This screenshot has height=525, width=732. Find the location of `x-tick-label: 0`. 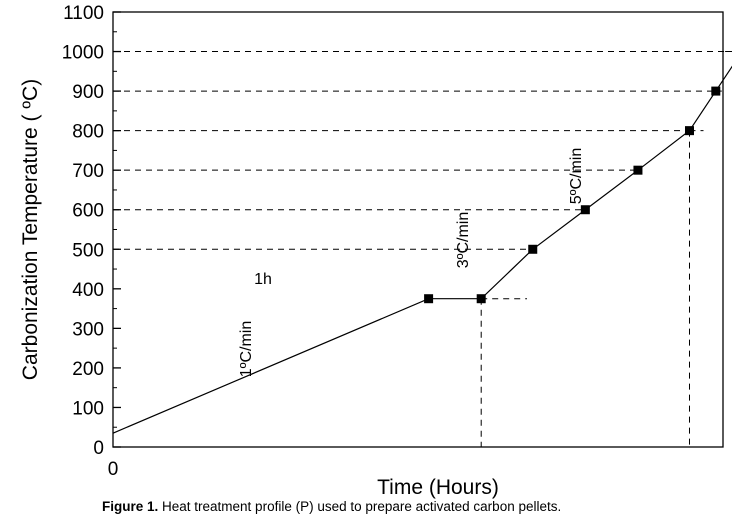

x-tick-label: 0 is located at coordinates (113, 469).